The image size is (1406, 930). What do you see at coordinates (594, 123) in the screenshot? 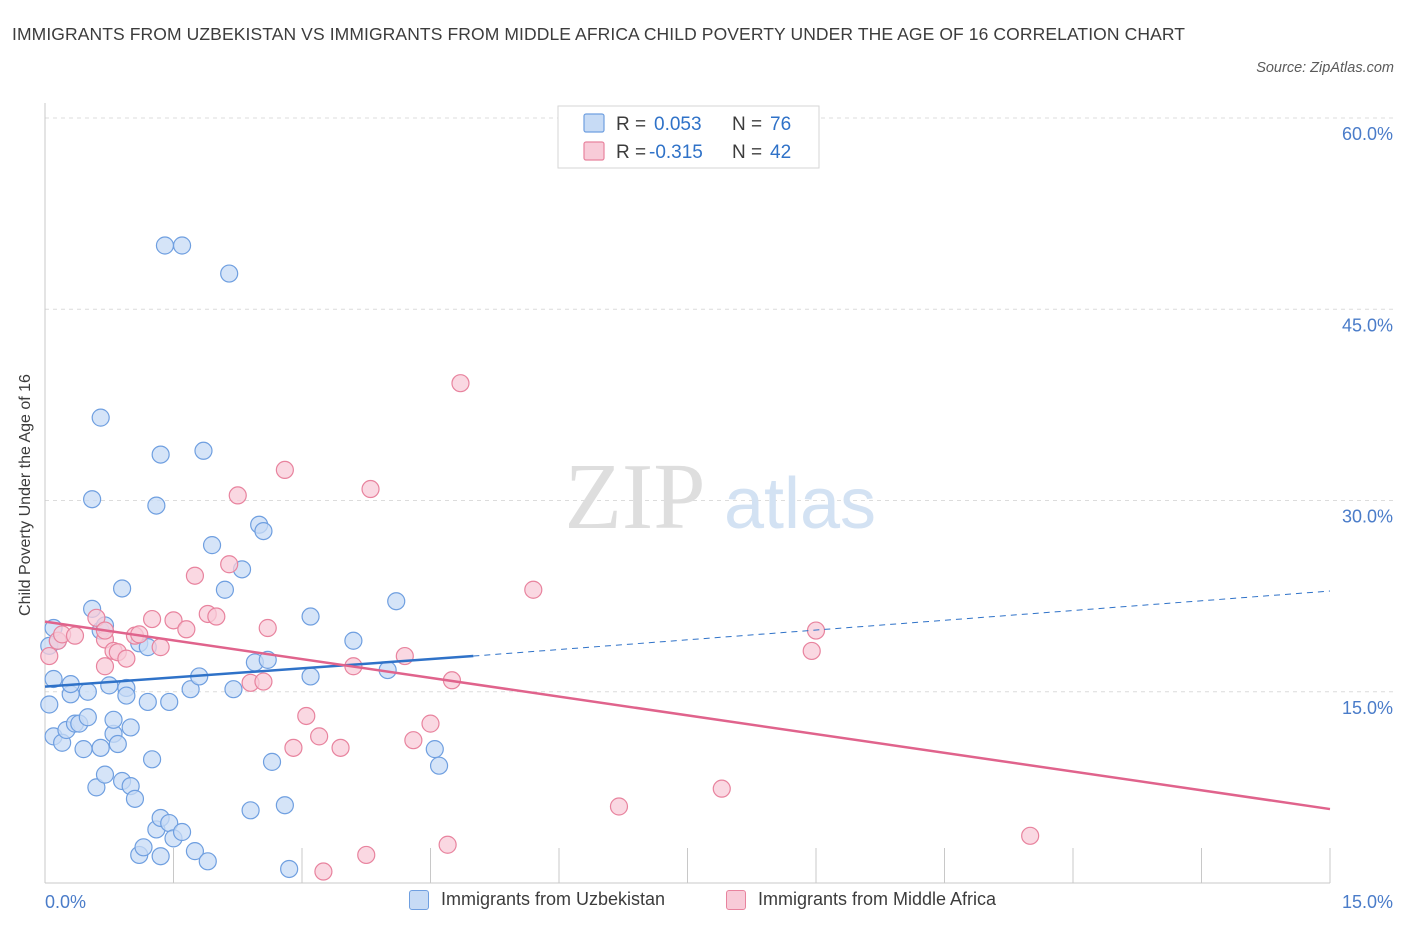
I see `legend-swatch-uzbekistan` at bounding box center [594, 123].